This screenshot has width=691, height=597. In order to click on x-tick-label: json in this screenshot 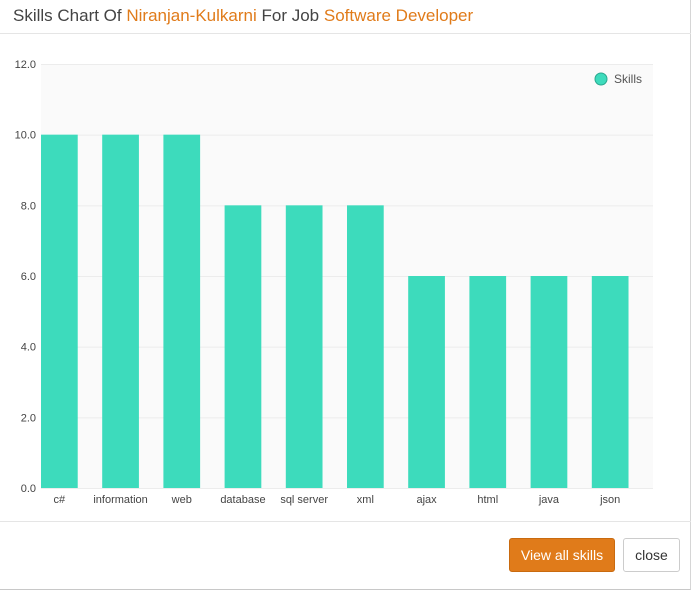, I will do `click(609, 500)`.